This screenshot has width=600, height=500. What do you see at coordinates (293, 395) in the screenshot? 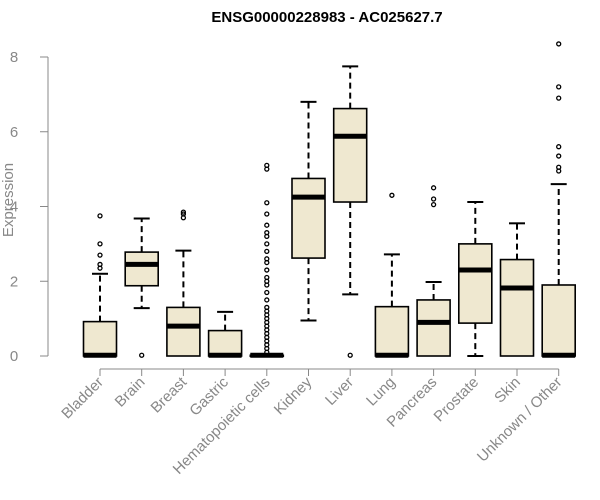
I see `x-tick-label: Kidney` at bounding box center [293, 395].